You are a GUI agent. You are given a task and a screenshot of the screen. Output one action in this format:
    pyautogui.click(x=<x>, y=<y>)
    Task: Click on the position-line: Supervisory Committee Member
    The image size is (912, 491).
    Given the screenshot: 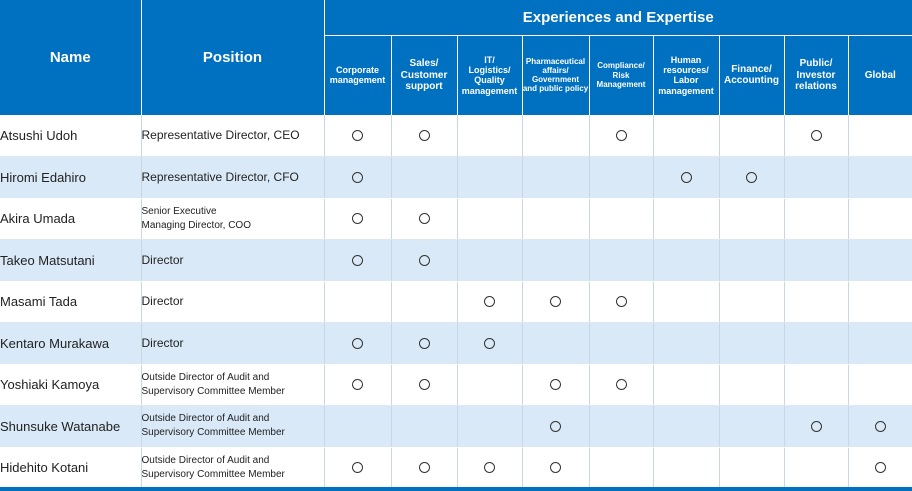 What is the action you would take?
    pyautogui.click(x=213, y=433)
    